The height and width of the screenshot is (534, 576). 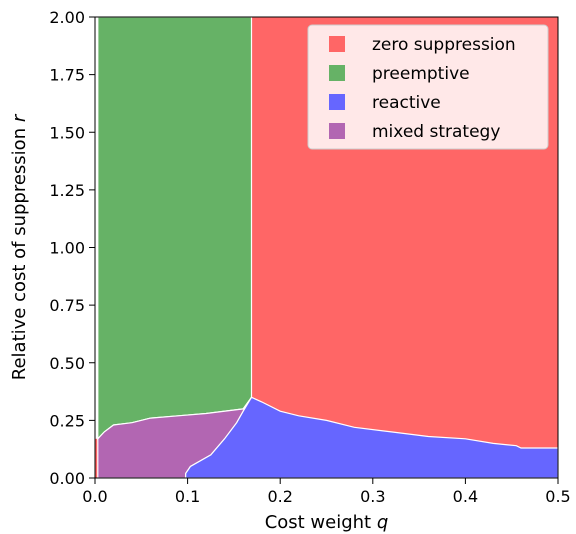 I want to click on x-tick-label: 0.1, so click(x=187, y=496).